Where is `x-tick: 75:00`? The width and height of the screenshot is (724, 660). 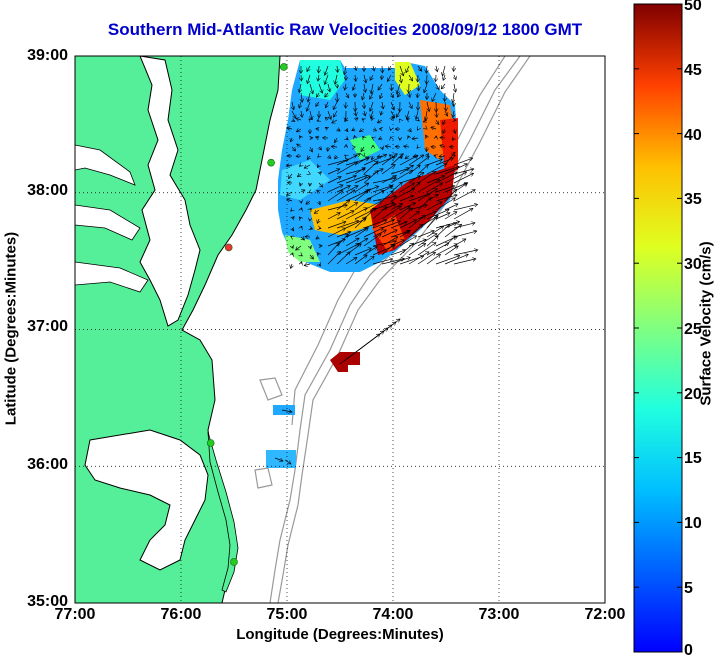 x-tick: 75:00 is located at coordinates (287, 615).